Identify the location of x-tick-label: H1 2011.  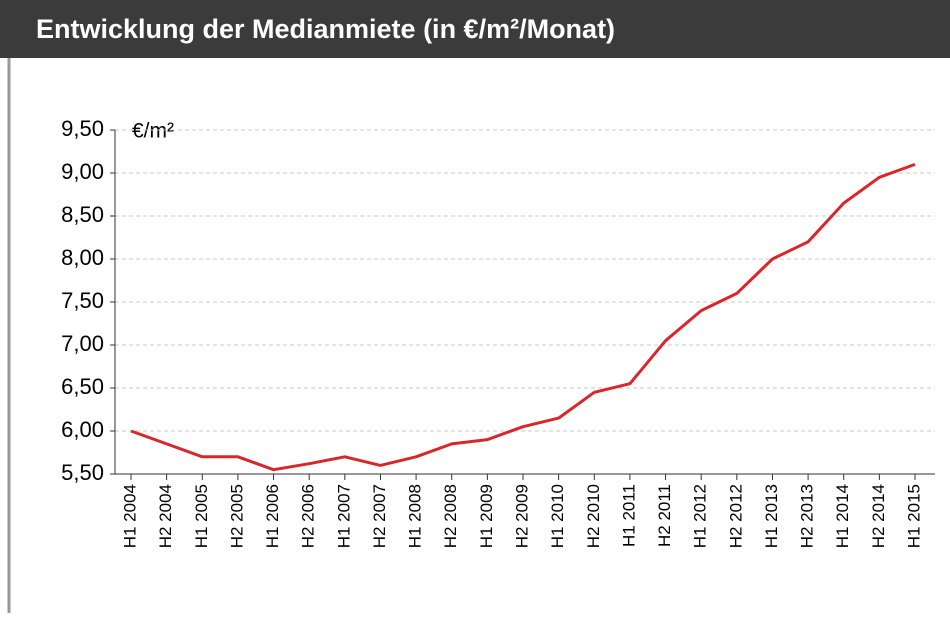
(628, 515).